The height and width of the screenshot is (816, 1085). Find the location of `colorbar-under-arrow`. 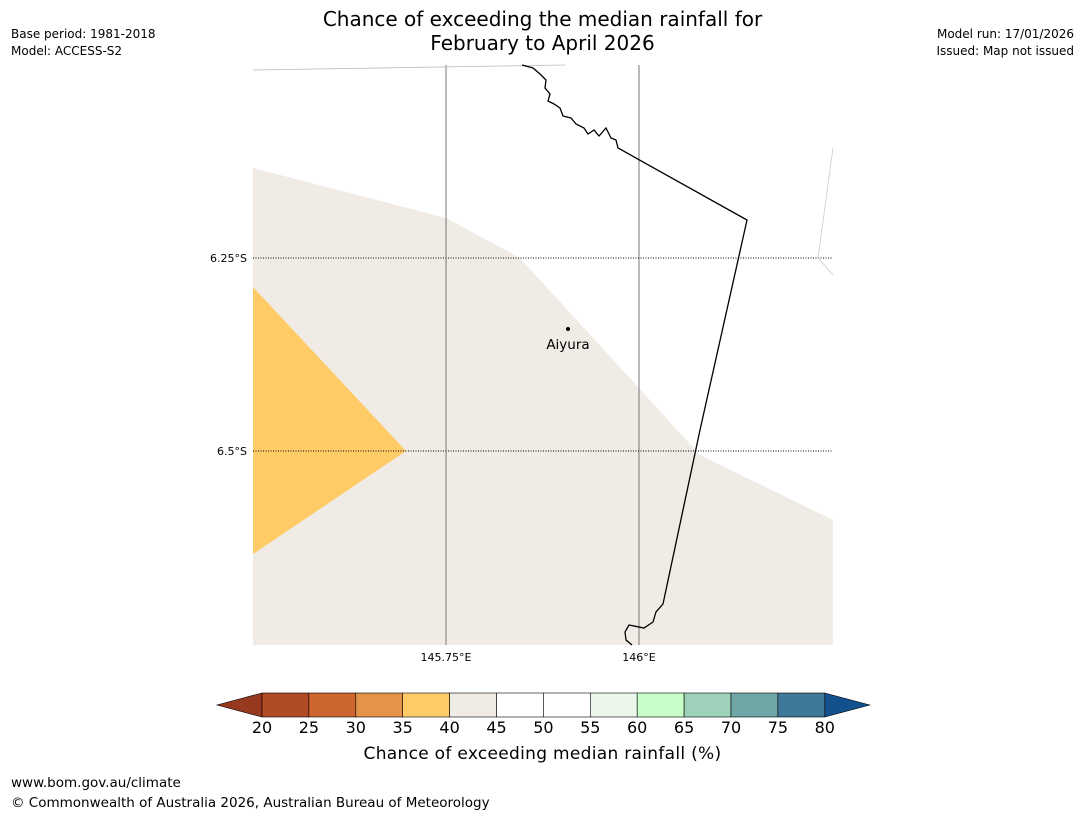

colorbar-under-arrow is located at coordinates (239, 705).